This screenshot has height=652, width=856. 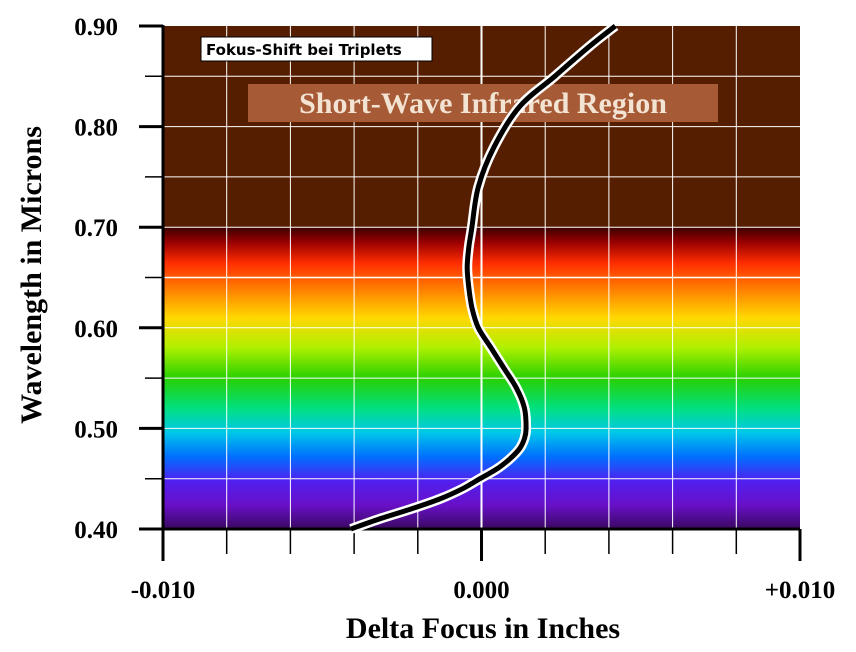 I want to click on y-tick-label: 0.70, so click(x=96, y=228).